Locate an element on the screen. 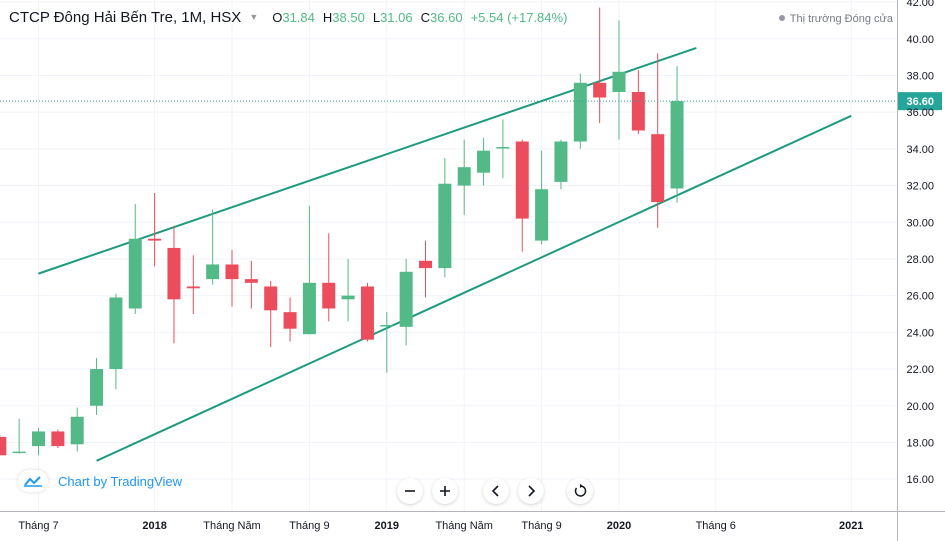  status-dot-icon is located at coordinates (781, 18).